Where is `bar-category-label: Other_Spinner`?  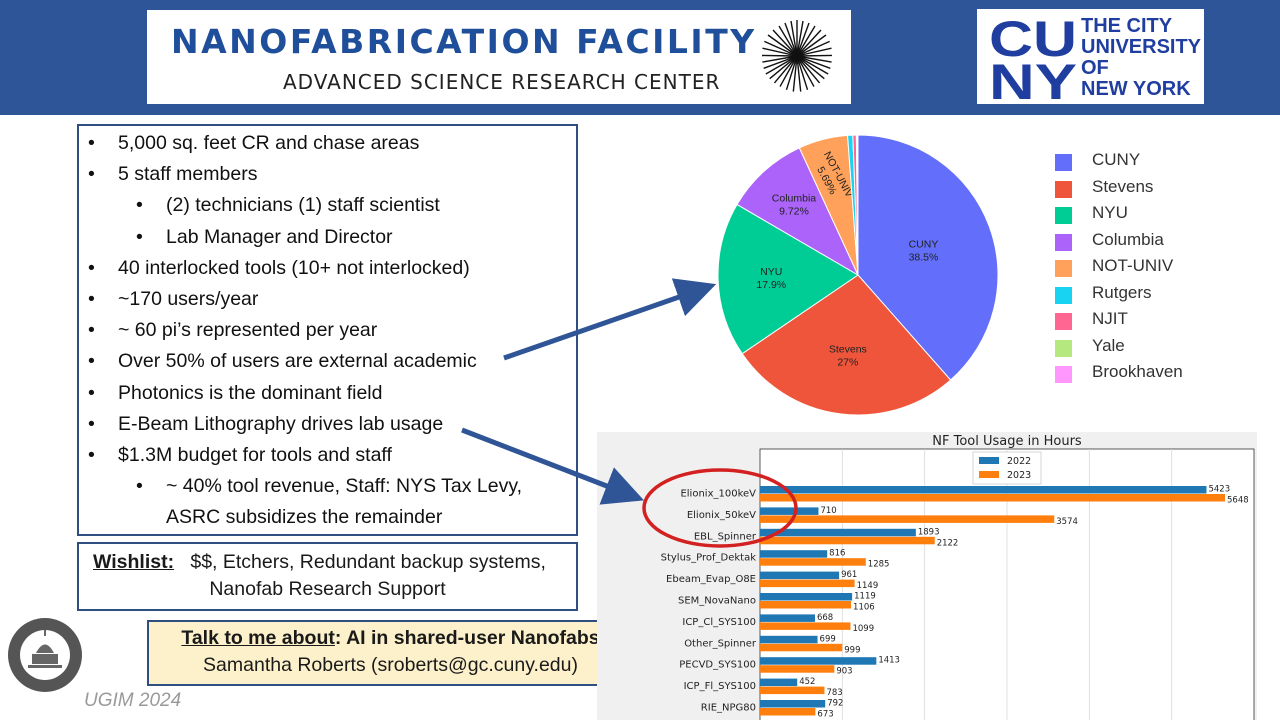
bar-category-label: Other_Spinner is located at coordinates (720, 643).